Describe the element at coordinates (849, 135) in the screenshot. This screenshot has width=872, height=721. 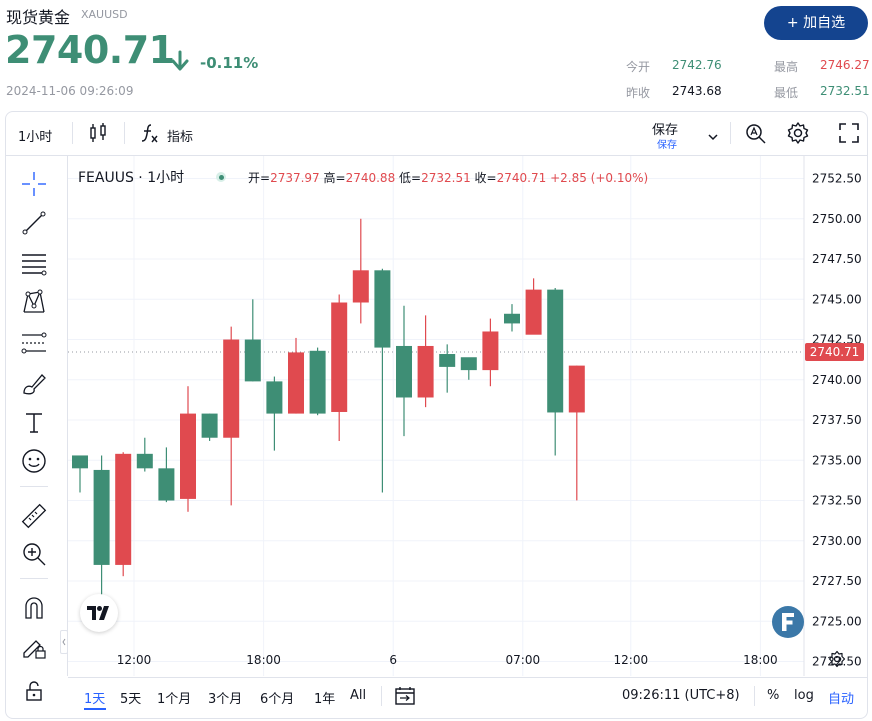
I see `fullscreen-icon` at that location.